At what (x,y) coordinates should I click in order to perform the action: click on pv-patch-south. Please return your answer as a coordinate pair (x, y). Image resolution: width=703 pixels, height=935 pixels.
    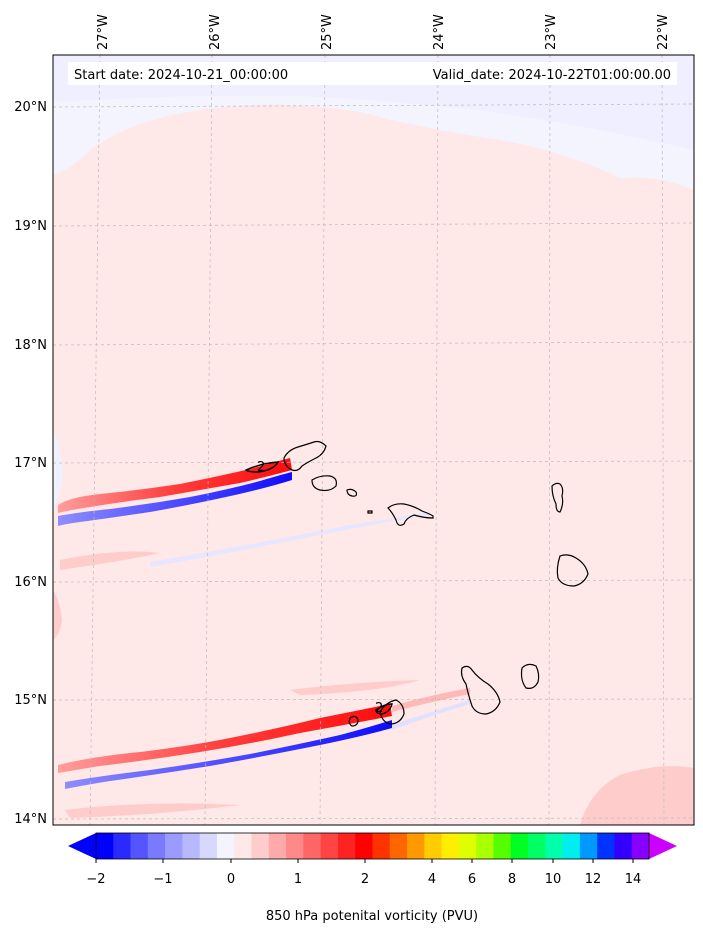
    Looking at the image, I should click on (152, 810).